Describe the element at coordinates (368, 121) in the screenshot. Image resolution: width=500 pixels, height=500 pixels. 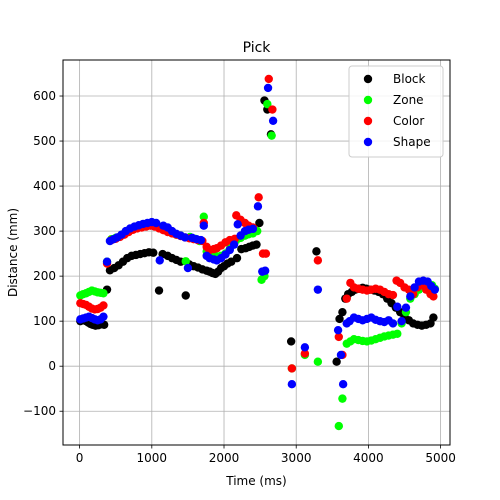
I see `legend-marker-color` at that location.